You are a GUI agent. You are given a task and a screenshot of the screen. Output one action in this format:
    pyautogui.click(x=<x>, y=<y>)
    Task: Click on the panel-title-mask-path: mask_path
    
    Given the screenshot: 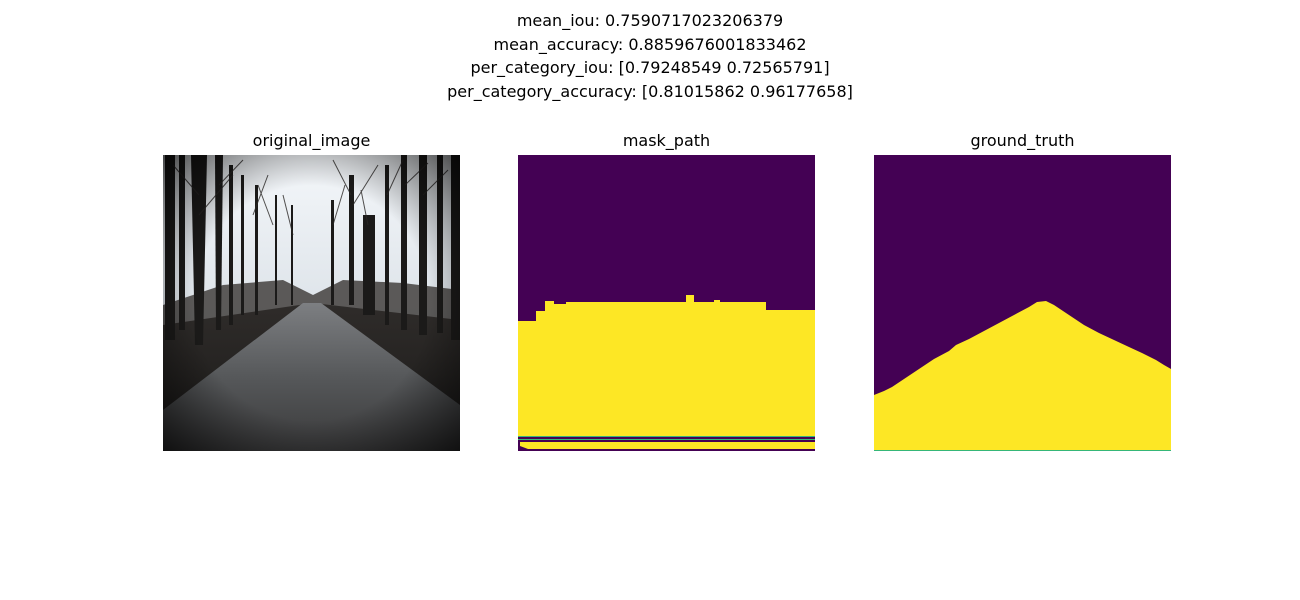 What is the action you would take?
    pyautogui.click(x=666, y=140)
    